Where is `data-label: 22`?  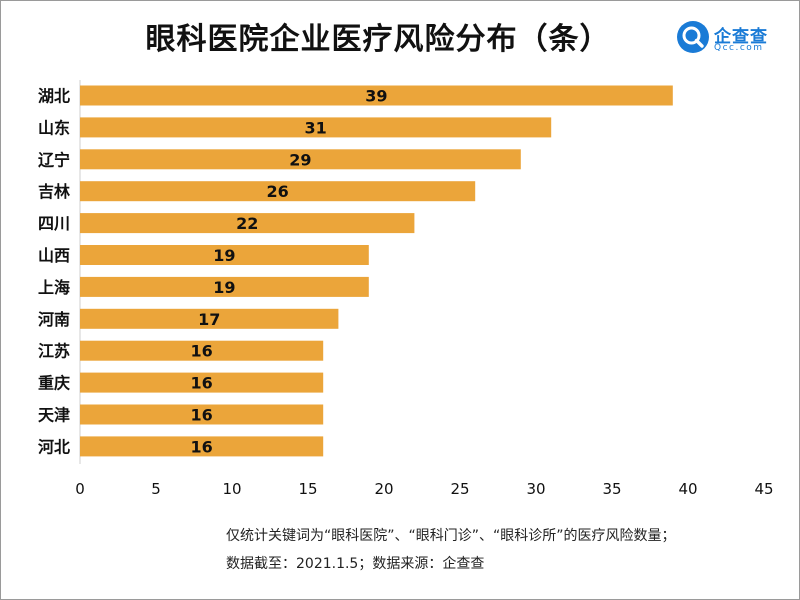
data-label: 22 is located at coordinates (247, 223).